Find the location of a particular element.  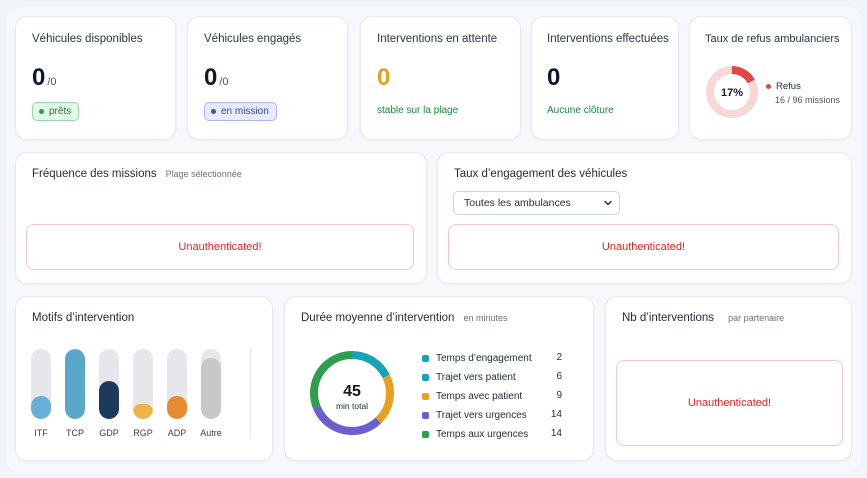

legend-value: 6 is located at coordinates (559, 376).